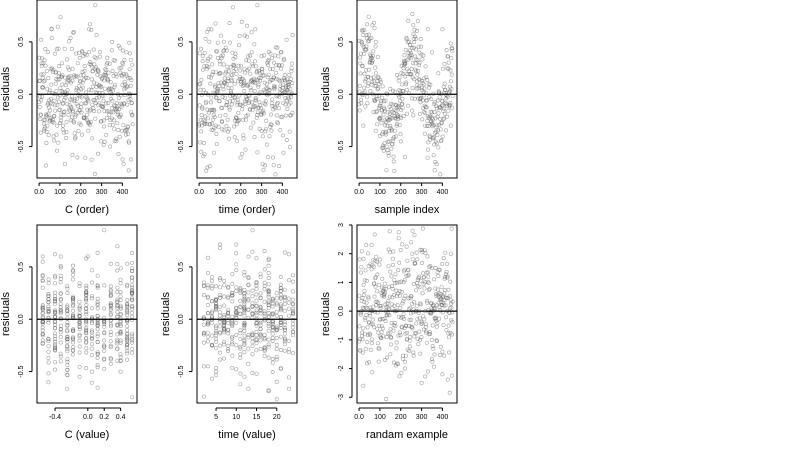 The height and width of the screenshot is (450, 800). Describe the element at coordinates (21, 42) in the screenshot. I see `y-tick-label: 0.5` at that location.